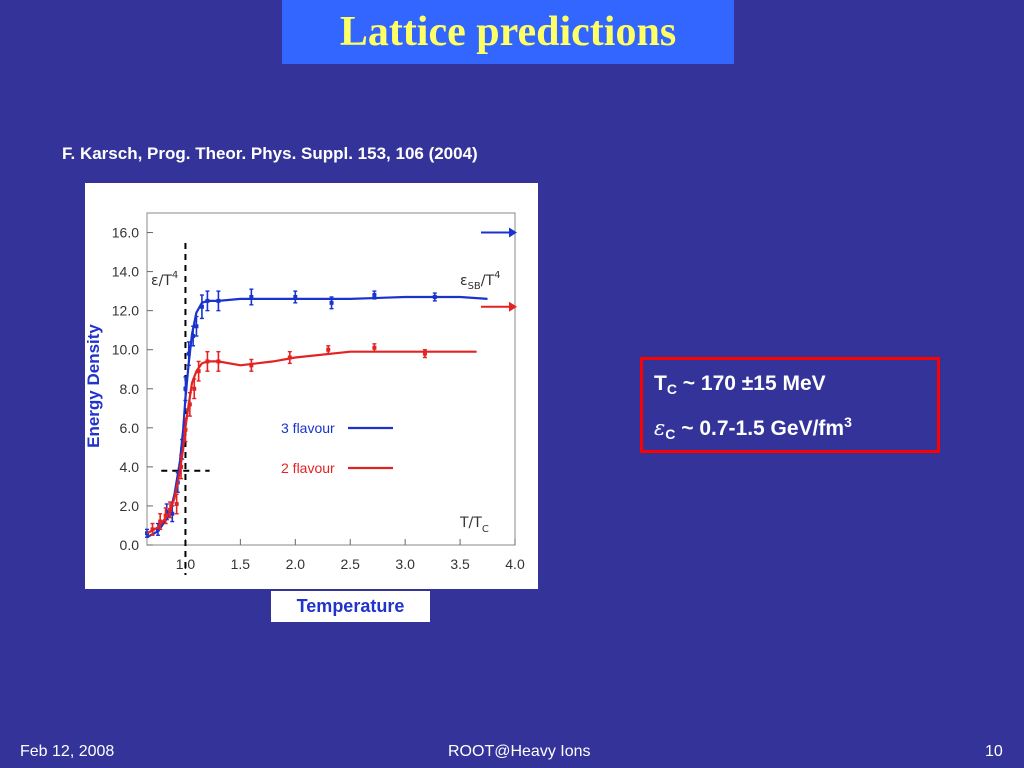  I want to click on ec-symbol: ε, so click(660, 428).